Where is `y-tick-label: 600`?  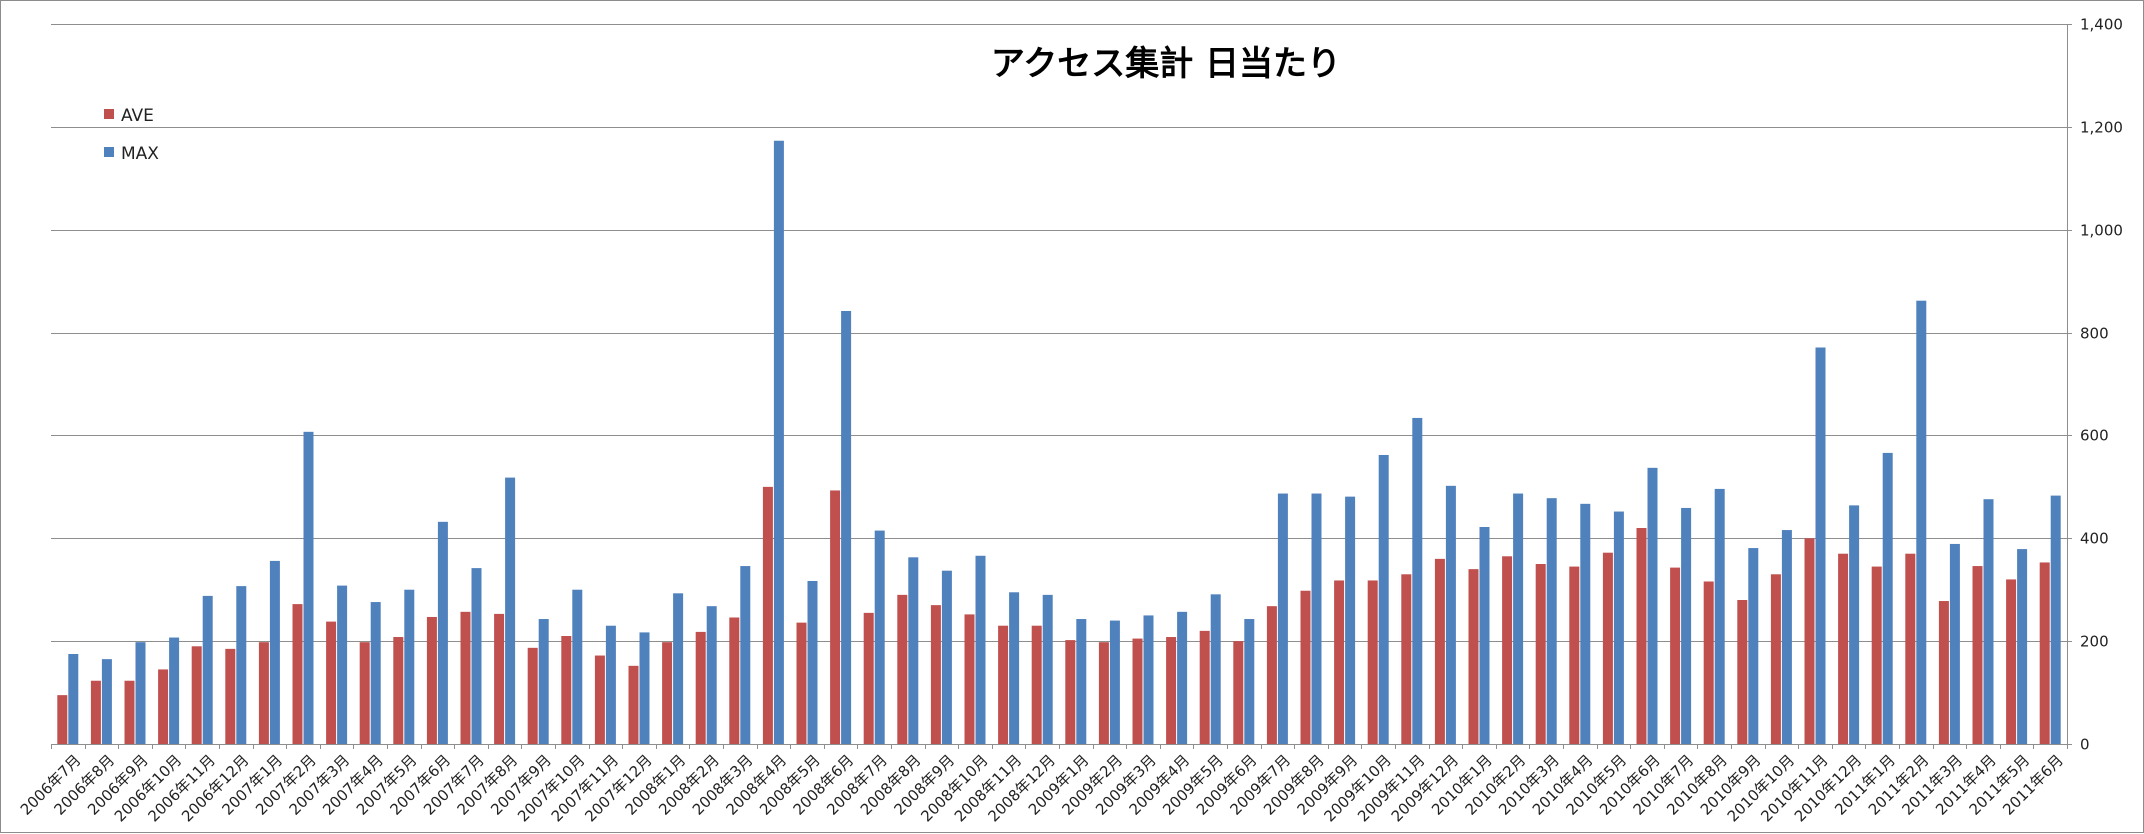
y-tick-label: 600 is located at coordinates (2094, 436).